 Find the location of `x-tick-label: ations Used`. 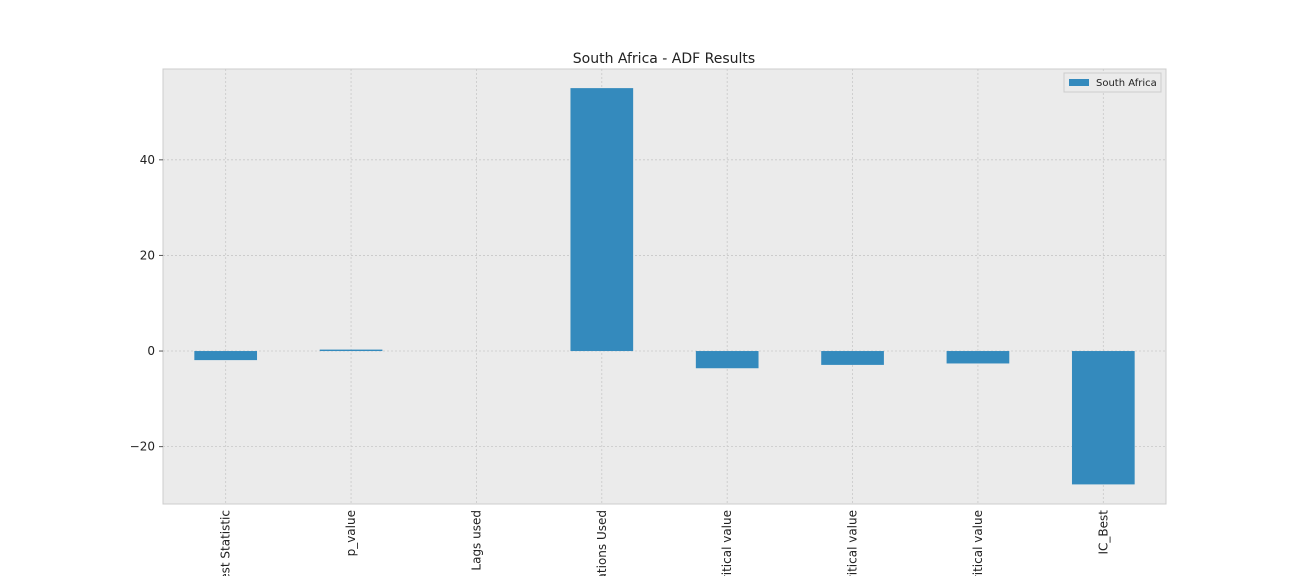

x-tick-label: ations Used is located at coordinates (602, 543).